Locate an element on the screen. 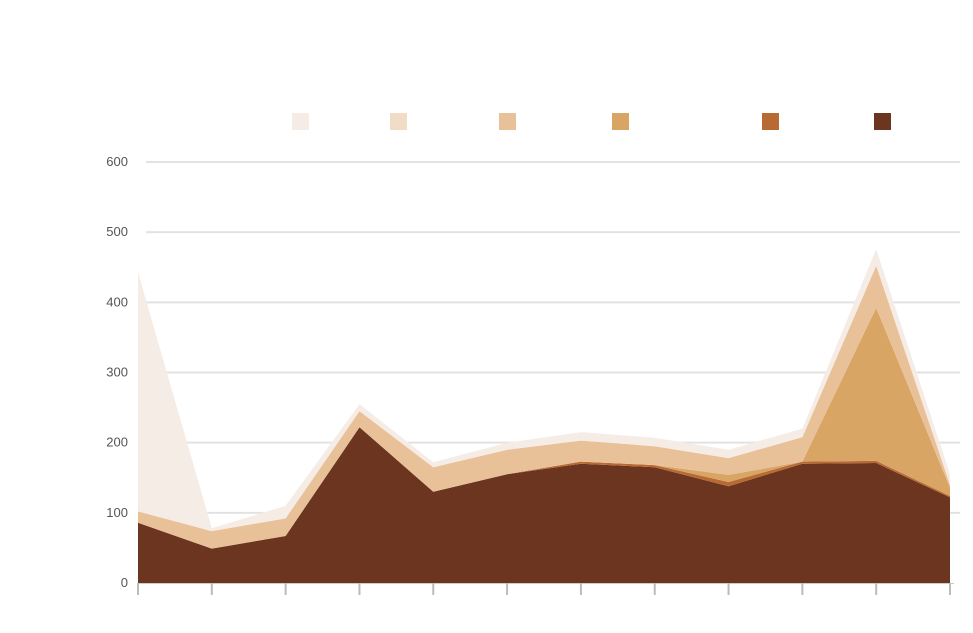 The width and height of the screenshot is (973, 633). y-tick-label-6: 600 is located at coordinates (117, 161).